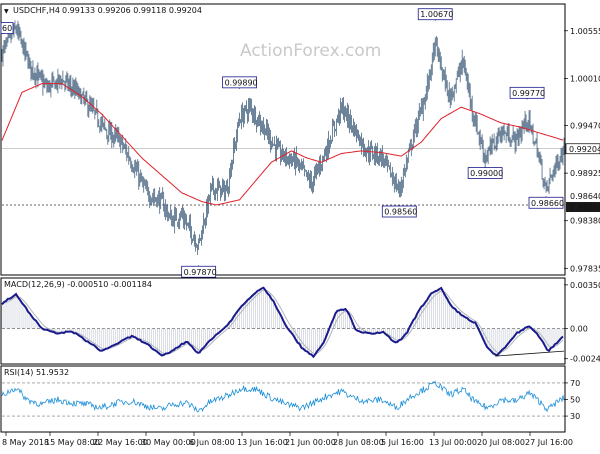 The width and height of the screenshot is (600, 454). Describe the element at coordinates (453, 442) in the screenshot. I see `x-tick-label: 13 Jul 00:00` at that location.